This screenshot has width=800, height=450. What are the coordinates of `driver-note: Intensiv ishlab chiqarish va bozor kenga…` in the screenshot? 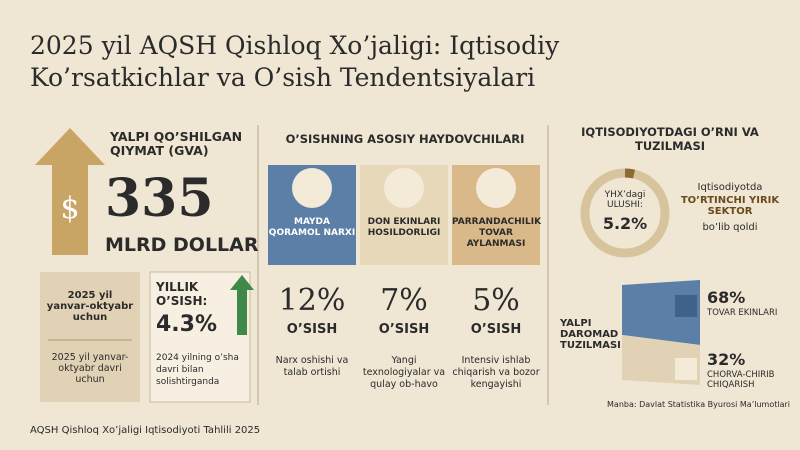 It's located at (496, 372).